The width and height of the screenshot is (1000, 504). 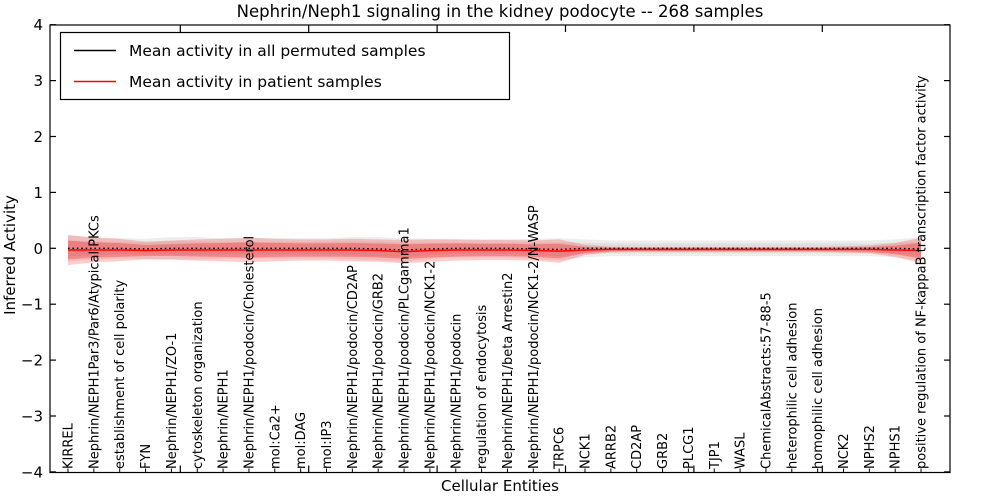 I want to click on x-tick-label: NPHS1, so click(x=896, y=447).